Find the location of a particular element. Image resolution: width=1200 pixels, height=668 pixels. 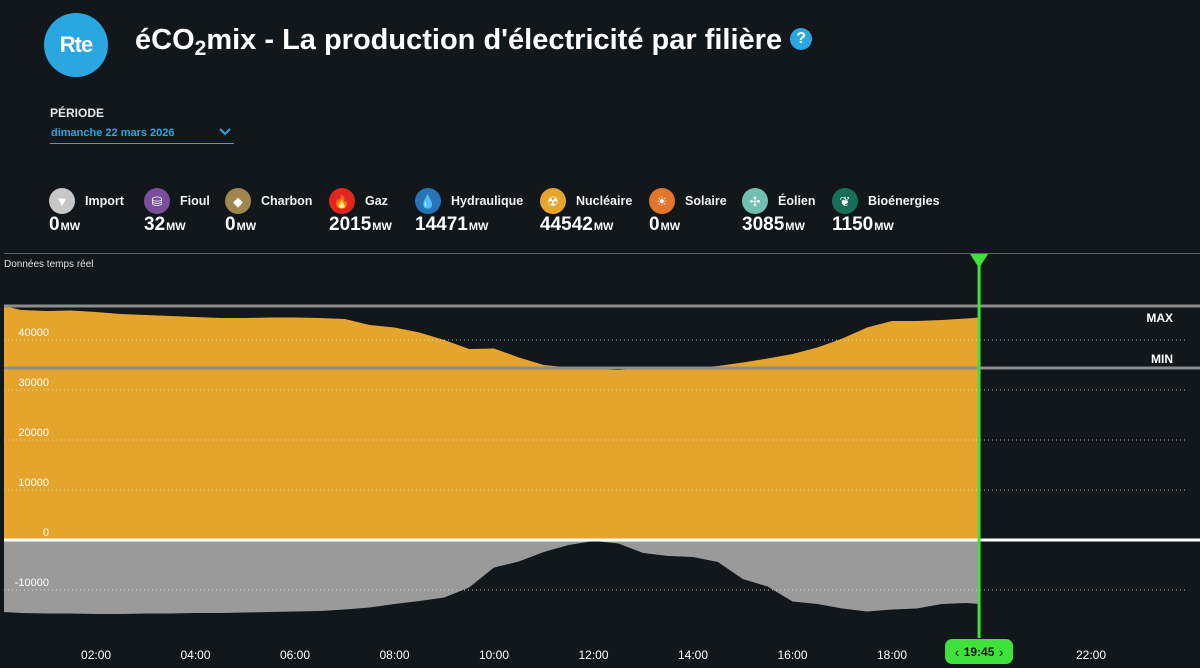

period-select: dimanche 22 mars 2026 is located at coordinates (142, 134).